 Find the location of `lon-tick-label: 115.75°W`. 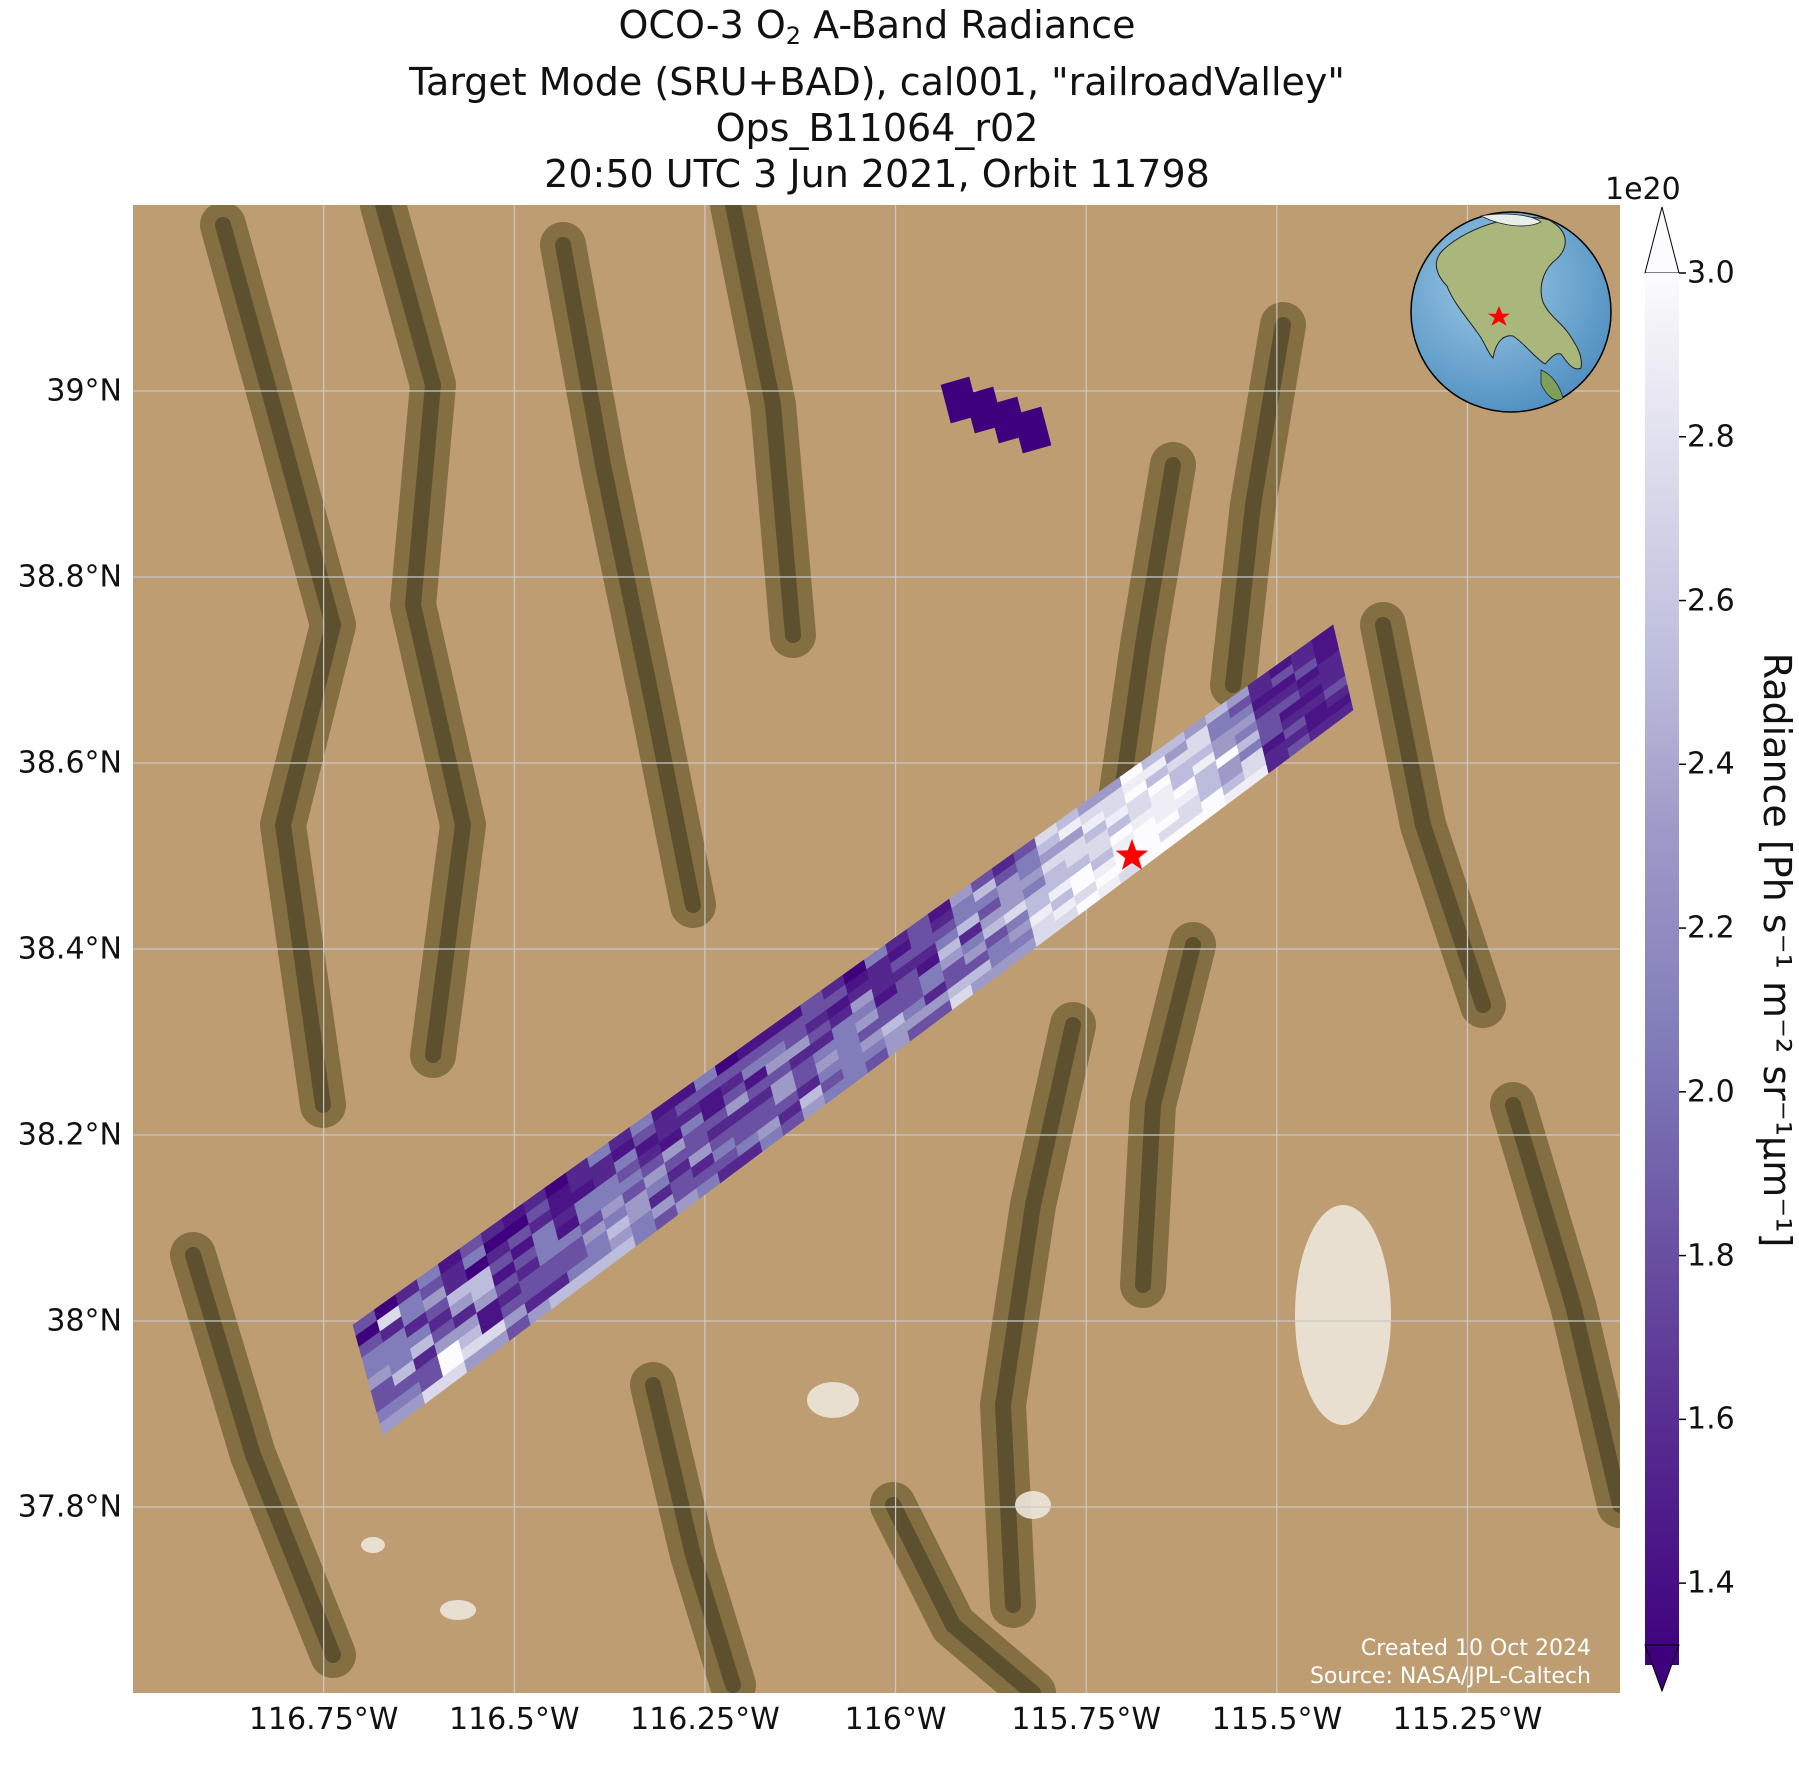

lon-tick-label: 115.75°W is located at coordinates (1086, 1719).